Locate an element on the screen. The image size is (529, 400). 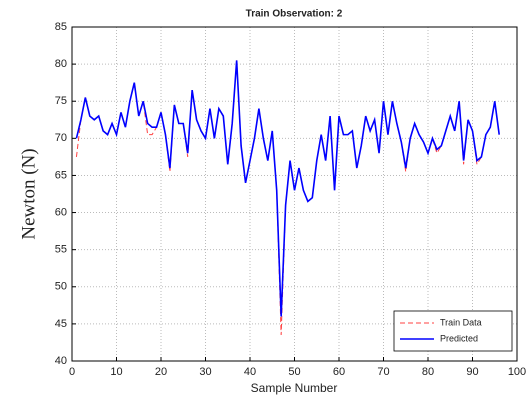
y-tick-label: 55 is located at coordinates (61, 250).